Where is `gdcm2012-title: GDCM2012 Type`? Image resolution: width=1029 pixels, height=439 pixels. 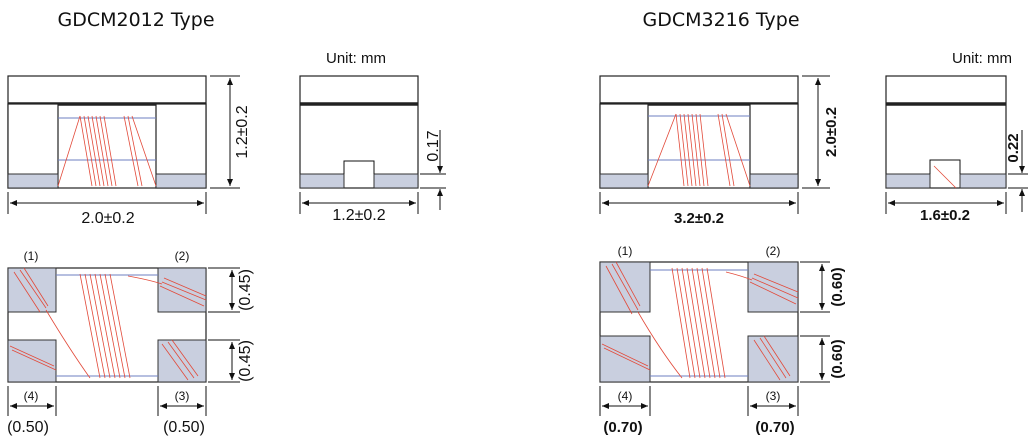 gdcm2012-title: GDCM2012 Type is located at coordinates (135, 20).